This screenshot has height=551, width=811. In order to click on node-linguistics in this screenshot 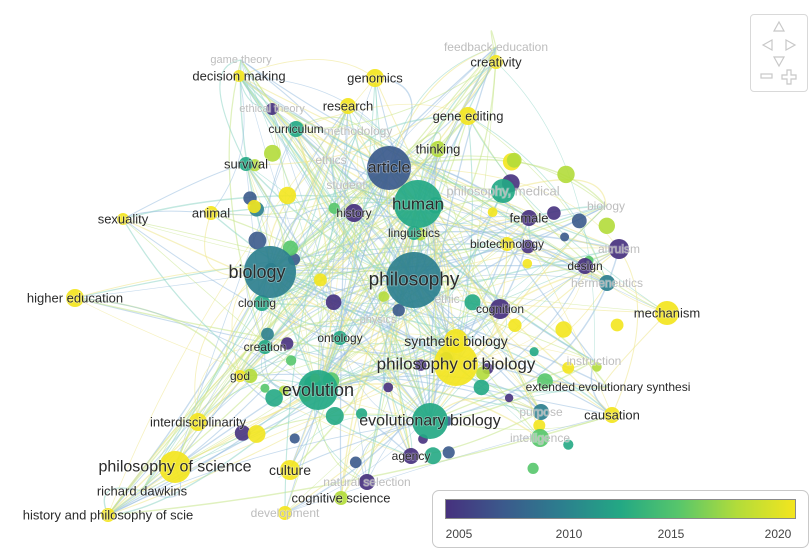, I will do `click(414, 233)`.